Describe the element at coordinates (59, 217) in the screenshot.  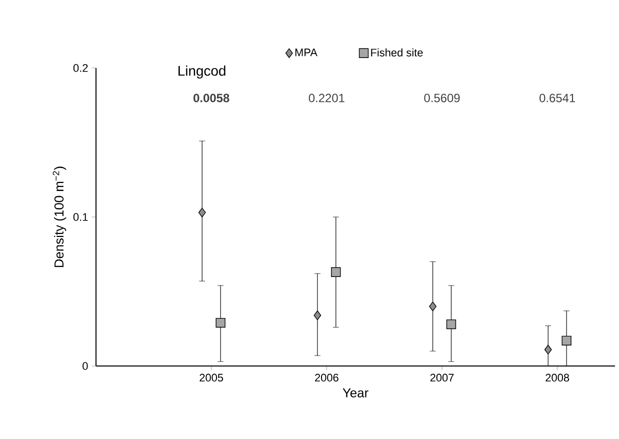
I see `y-axis-title: Density (100 m$^{−2}$)` at that location.